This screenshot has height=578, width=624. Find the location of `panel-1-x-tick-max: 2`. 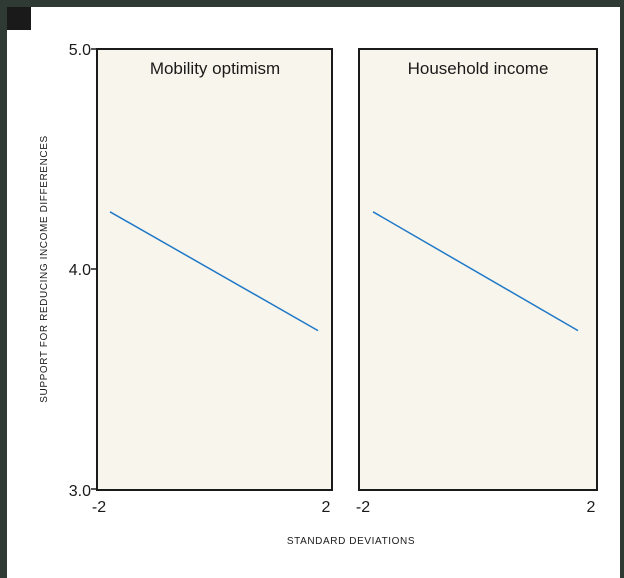

panel-1-x-tick-max: 2 is located at coordinates (326, 507).